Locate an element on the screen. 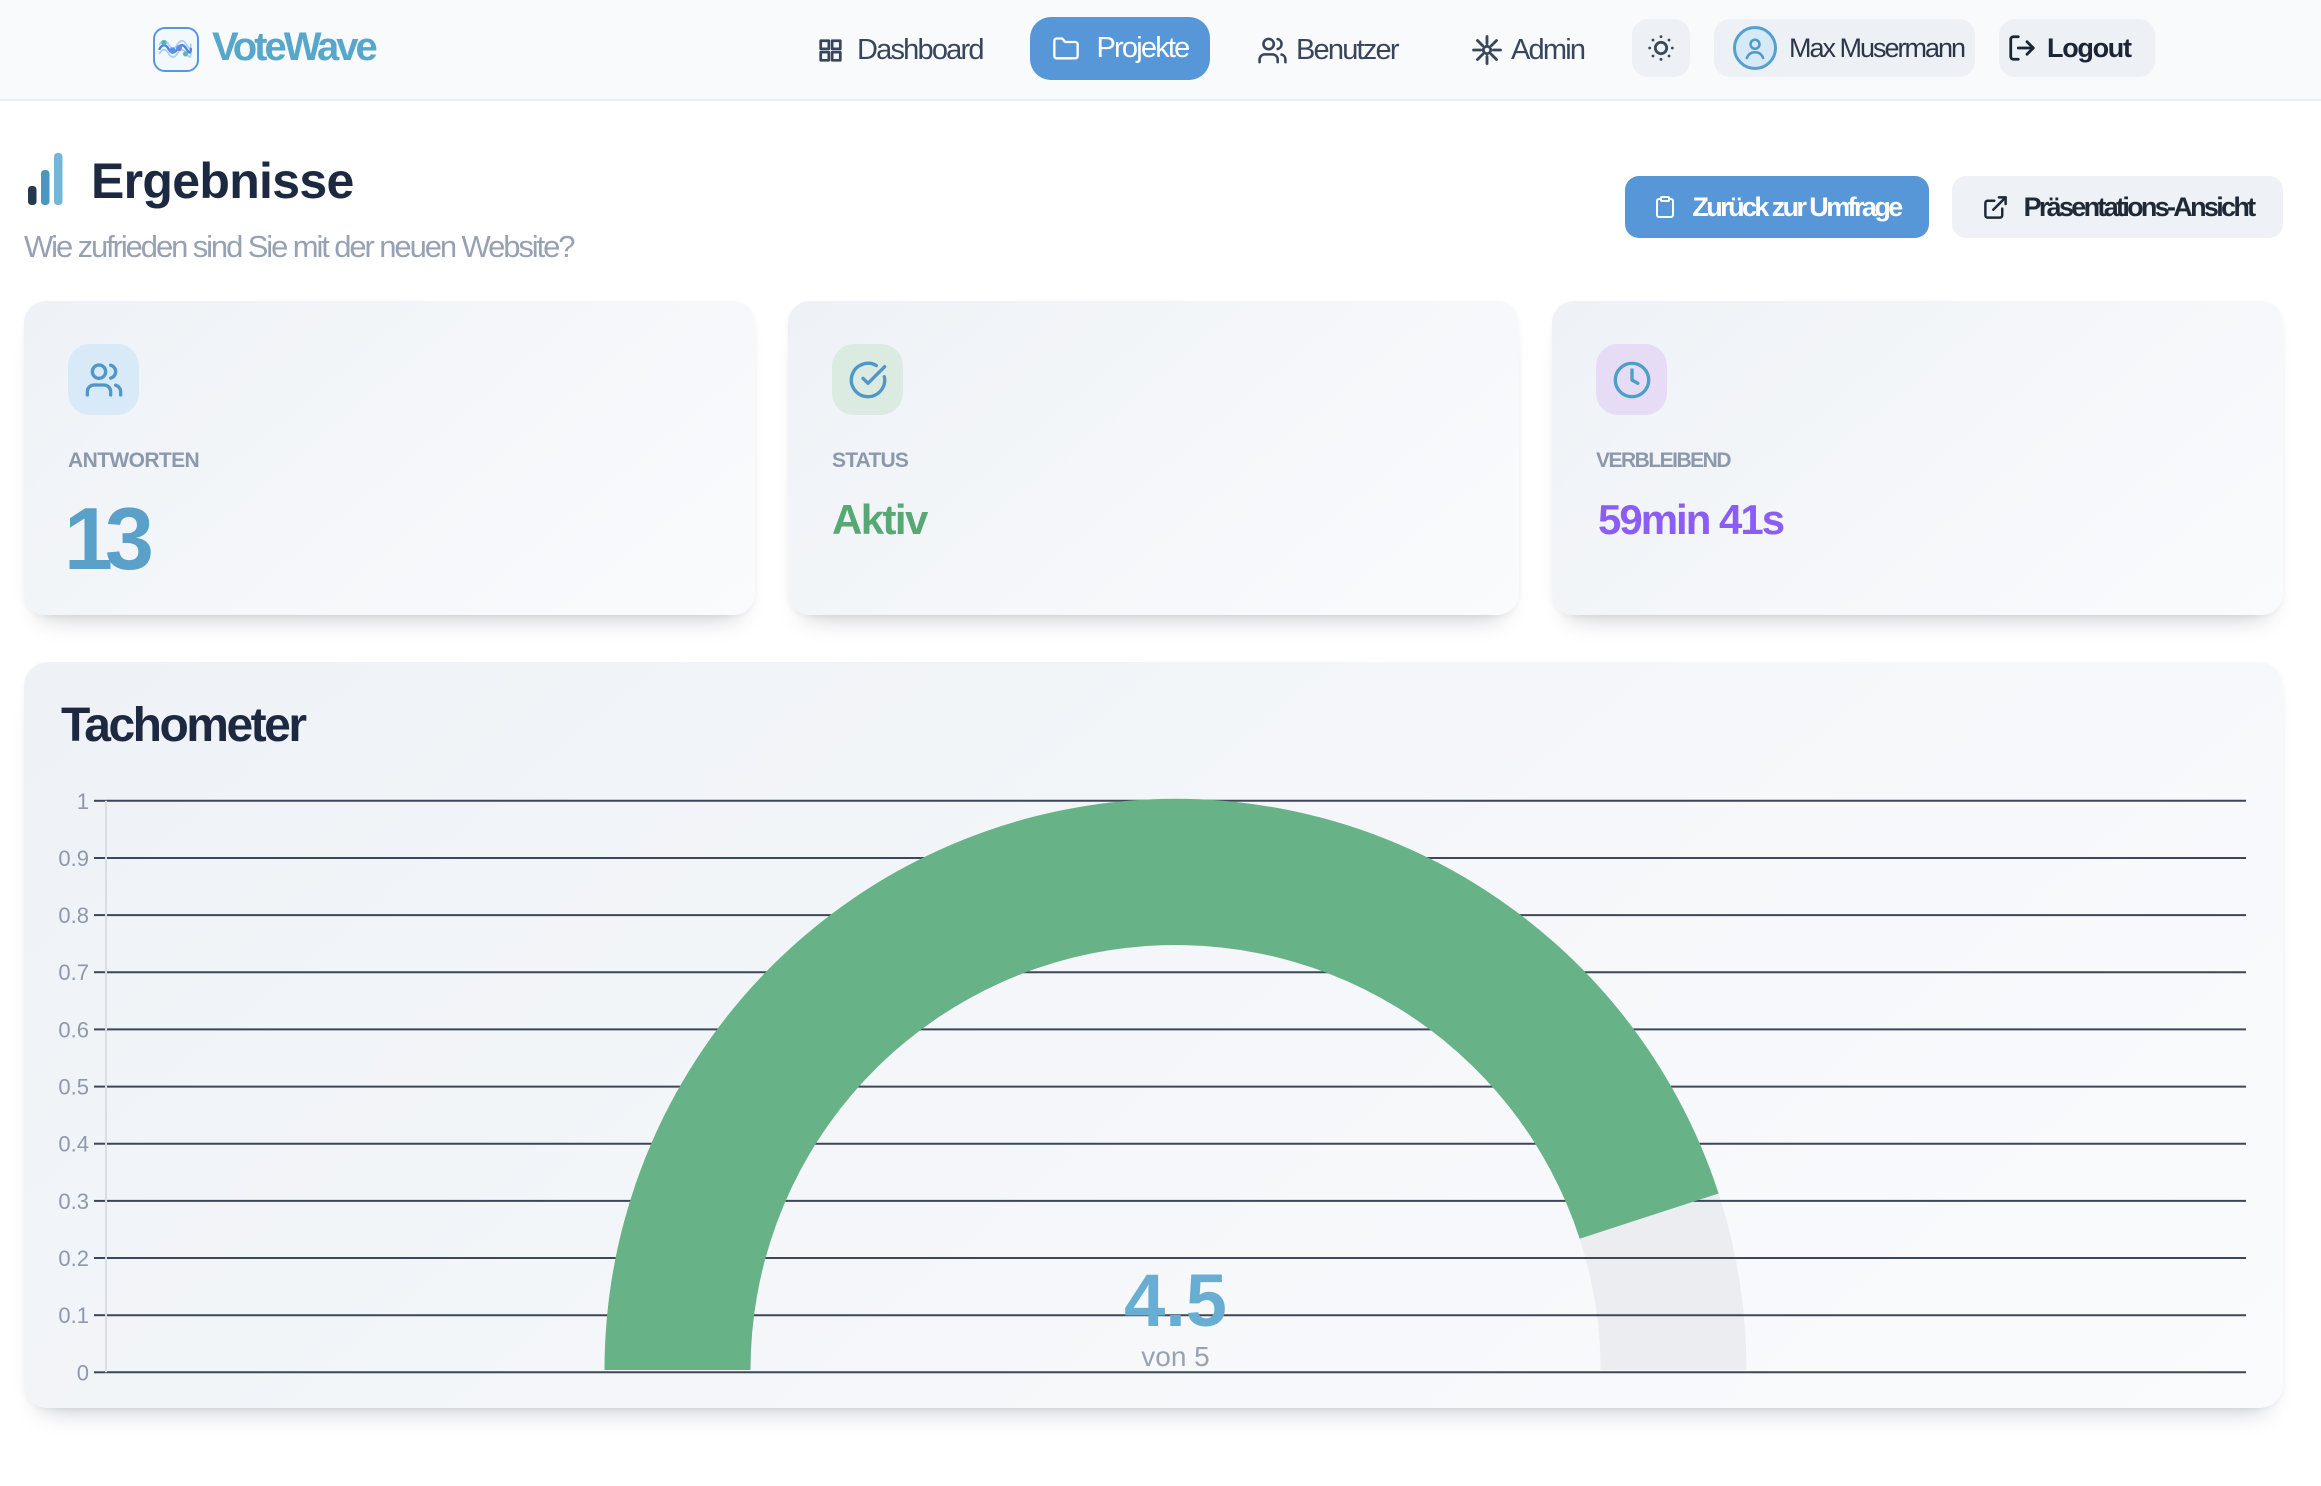  svg-text: 0.4 is located at coordinates (73, 1144).